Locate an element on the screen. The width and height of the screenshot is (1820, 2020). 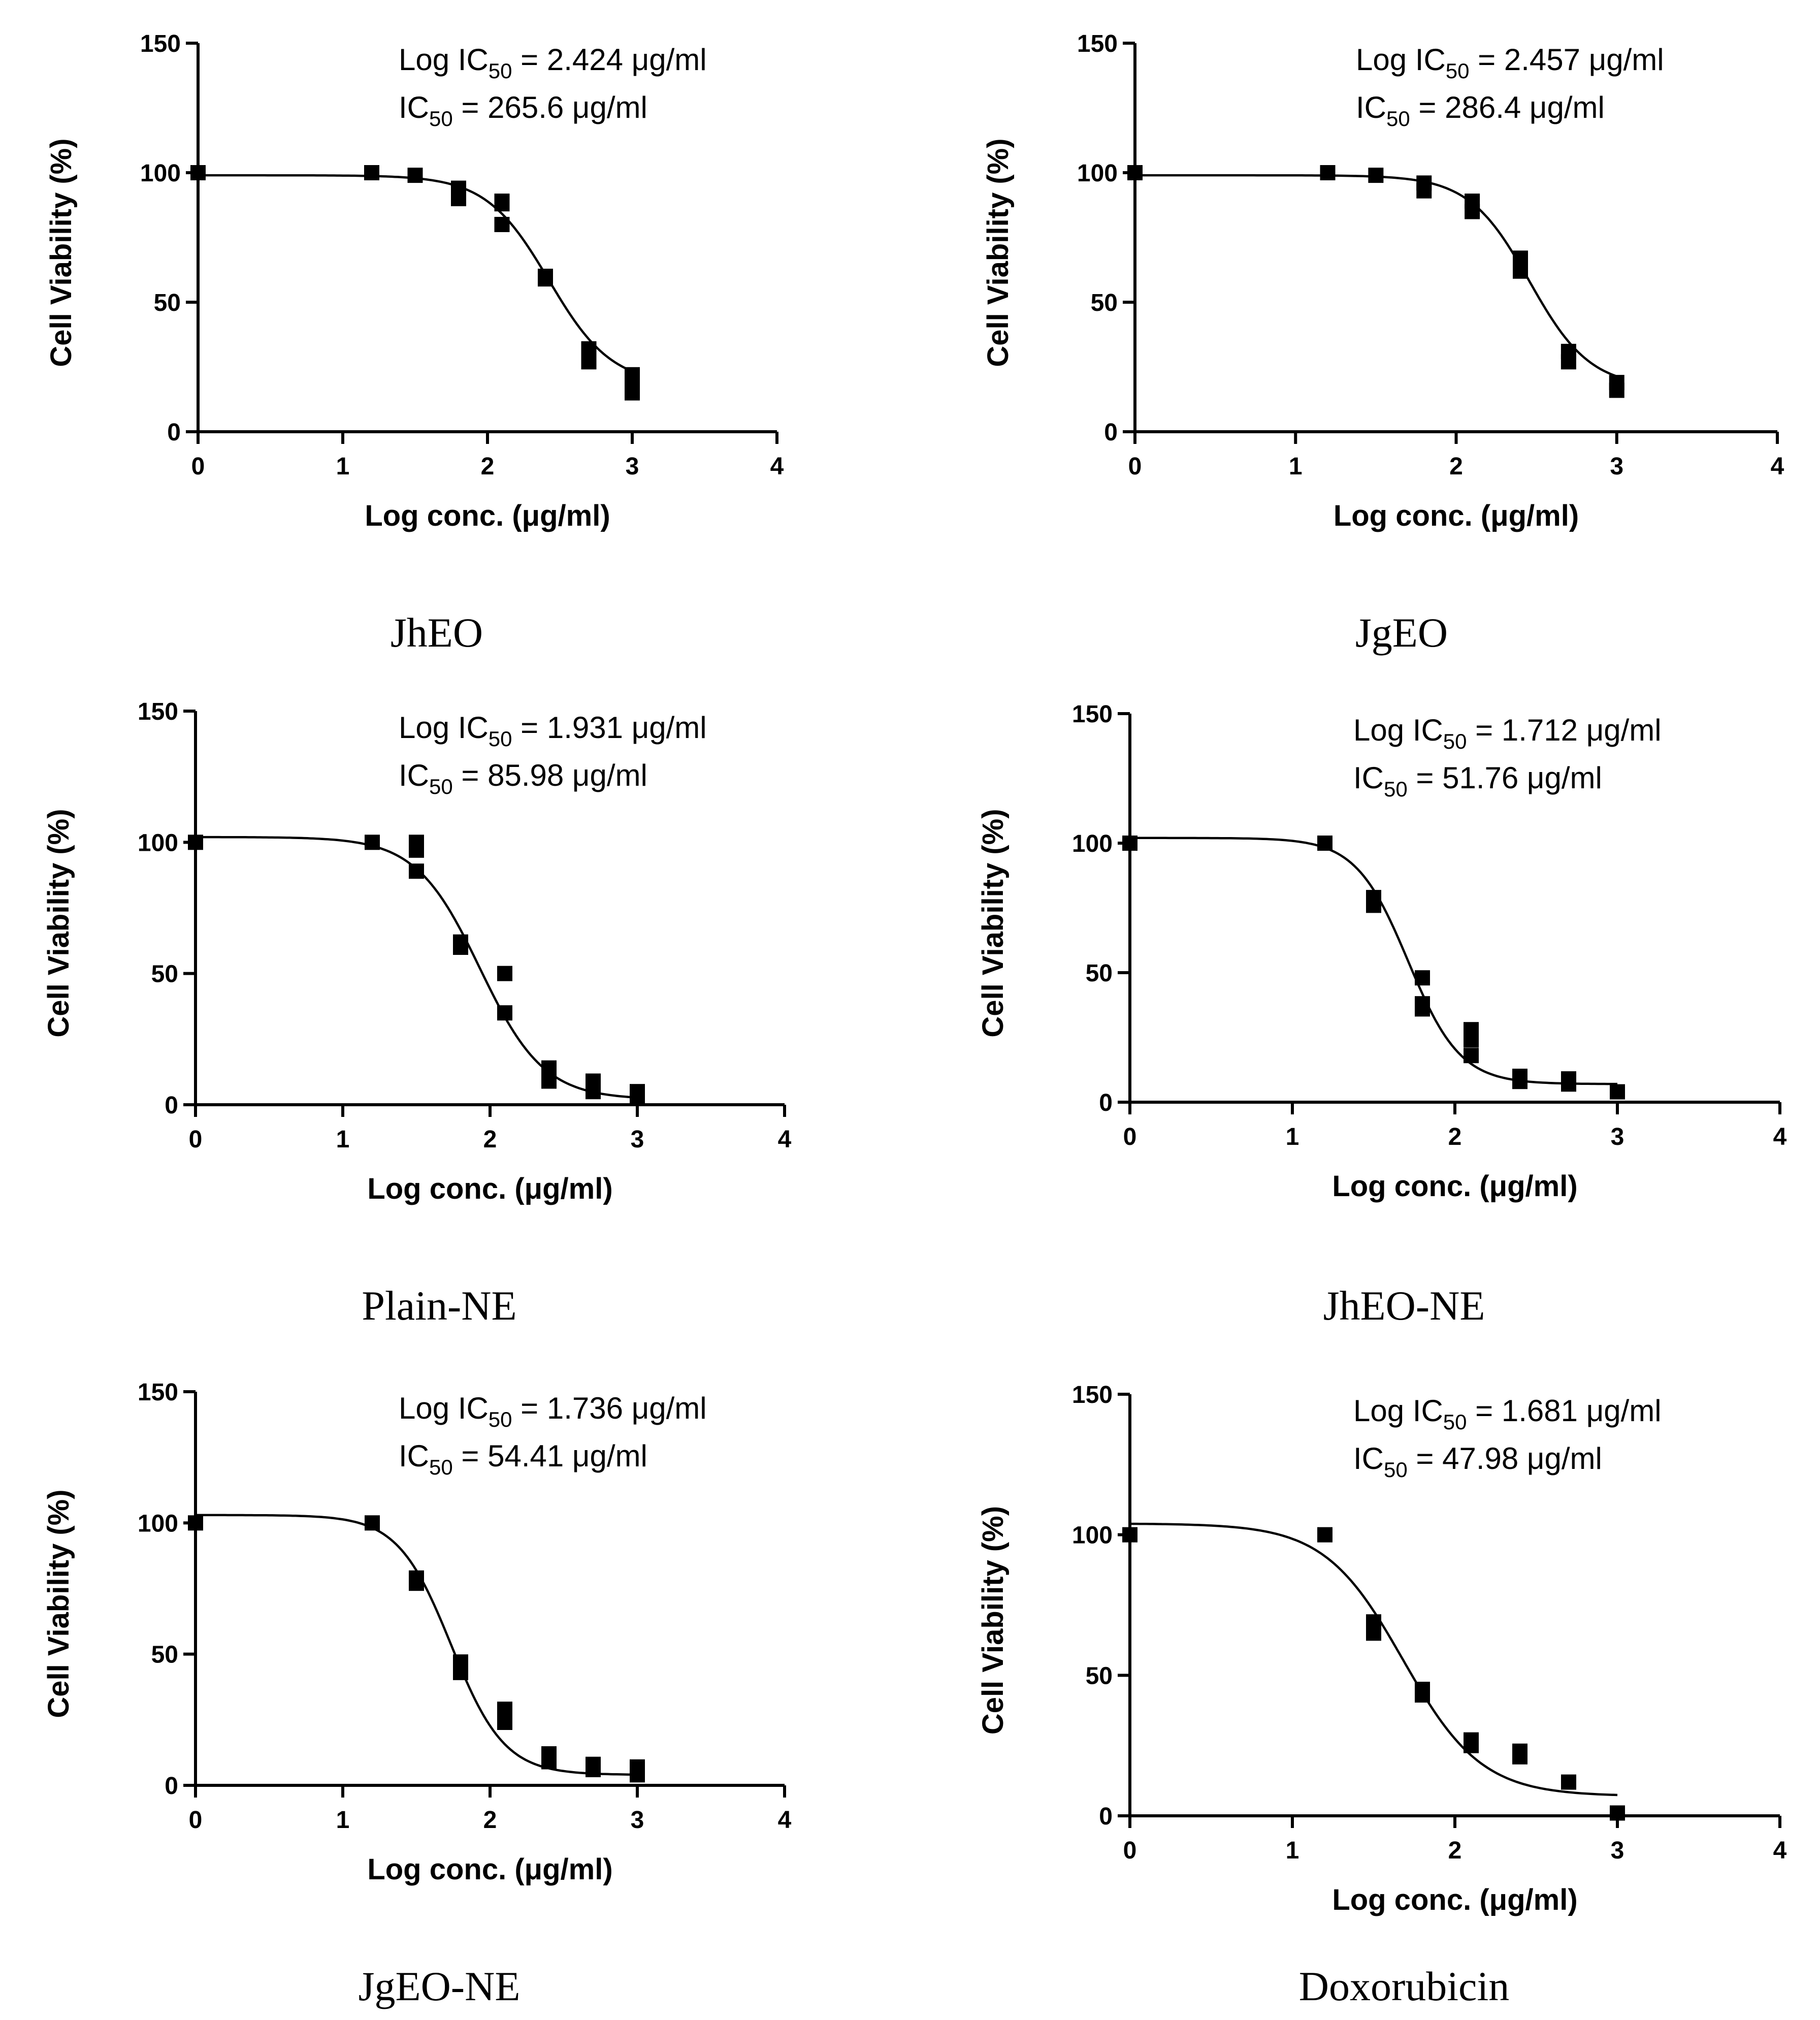
ic50-annotation: IC50 = 51.76 μg/ml is located at coordinates (1478, 781).